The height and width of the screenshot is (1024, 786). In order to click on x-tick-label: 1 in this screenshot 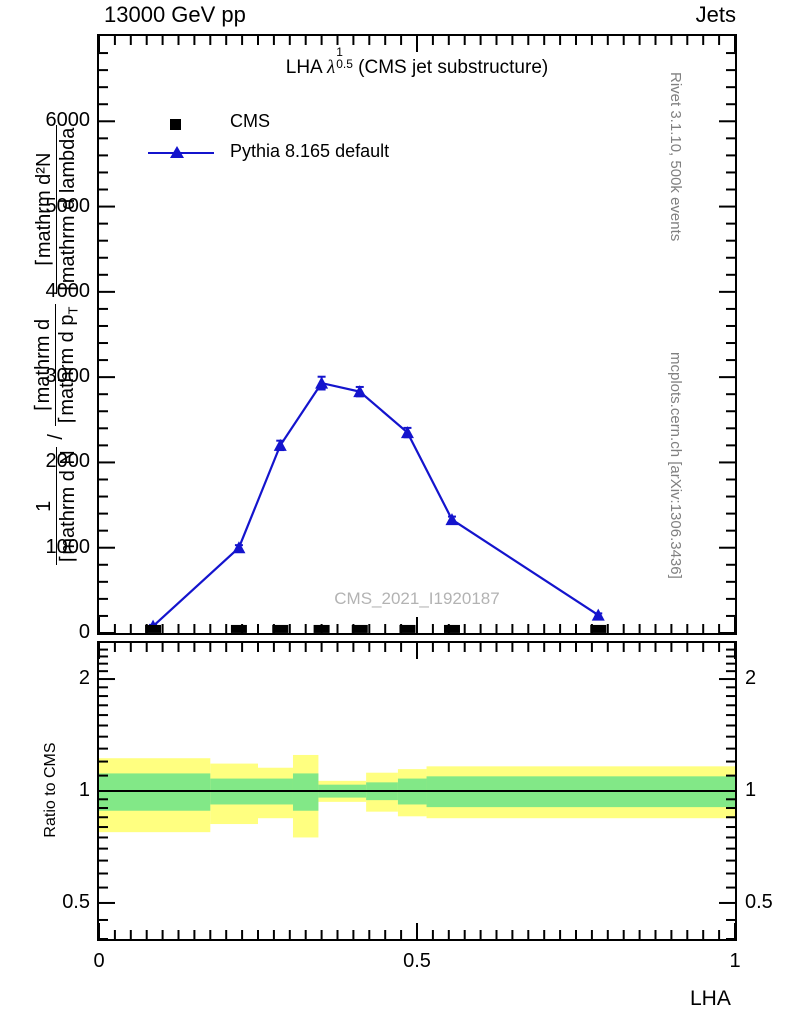, I will do `click(735, 961)`.